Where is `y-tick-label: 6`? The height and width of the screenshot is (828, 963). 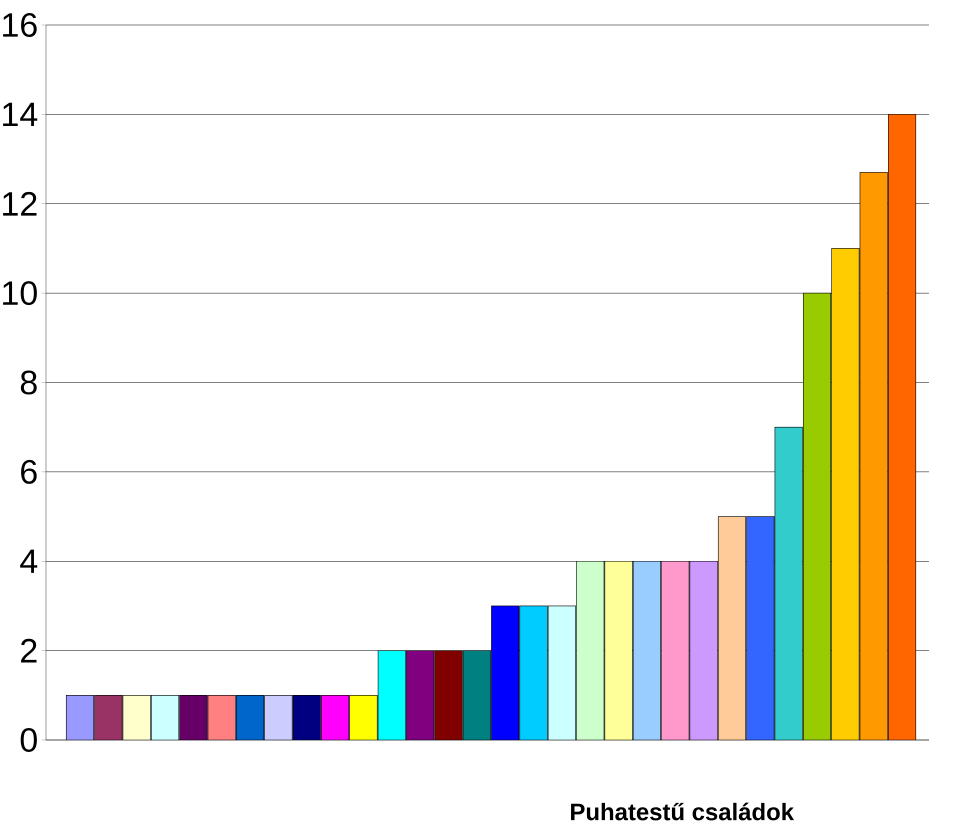
y-tick-label: 6 is located at coordinates (29, 472).